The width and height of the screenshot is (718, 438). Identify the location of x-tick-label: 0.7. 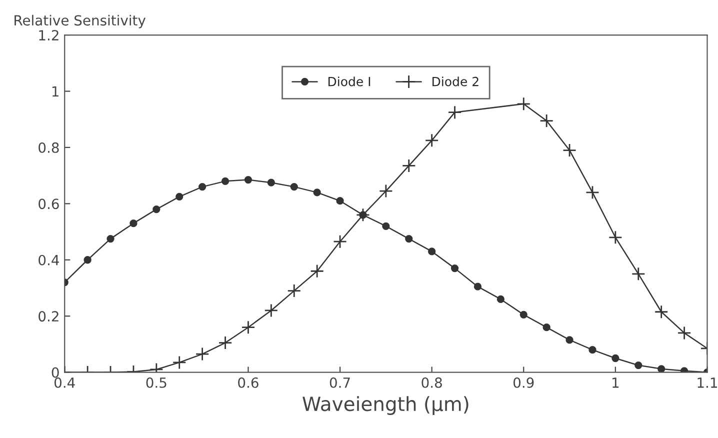
(340, 382).